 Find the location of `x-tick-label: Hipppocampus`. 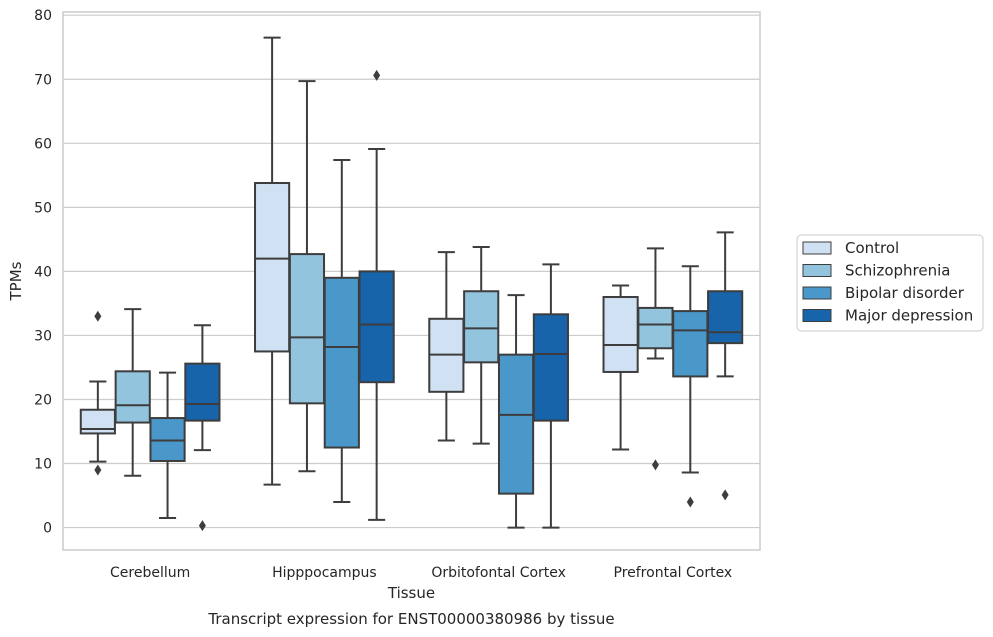

x-tick-label: Hipppocampus is located at coordinates (324, 573).